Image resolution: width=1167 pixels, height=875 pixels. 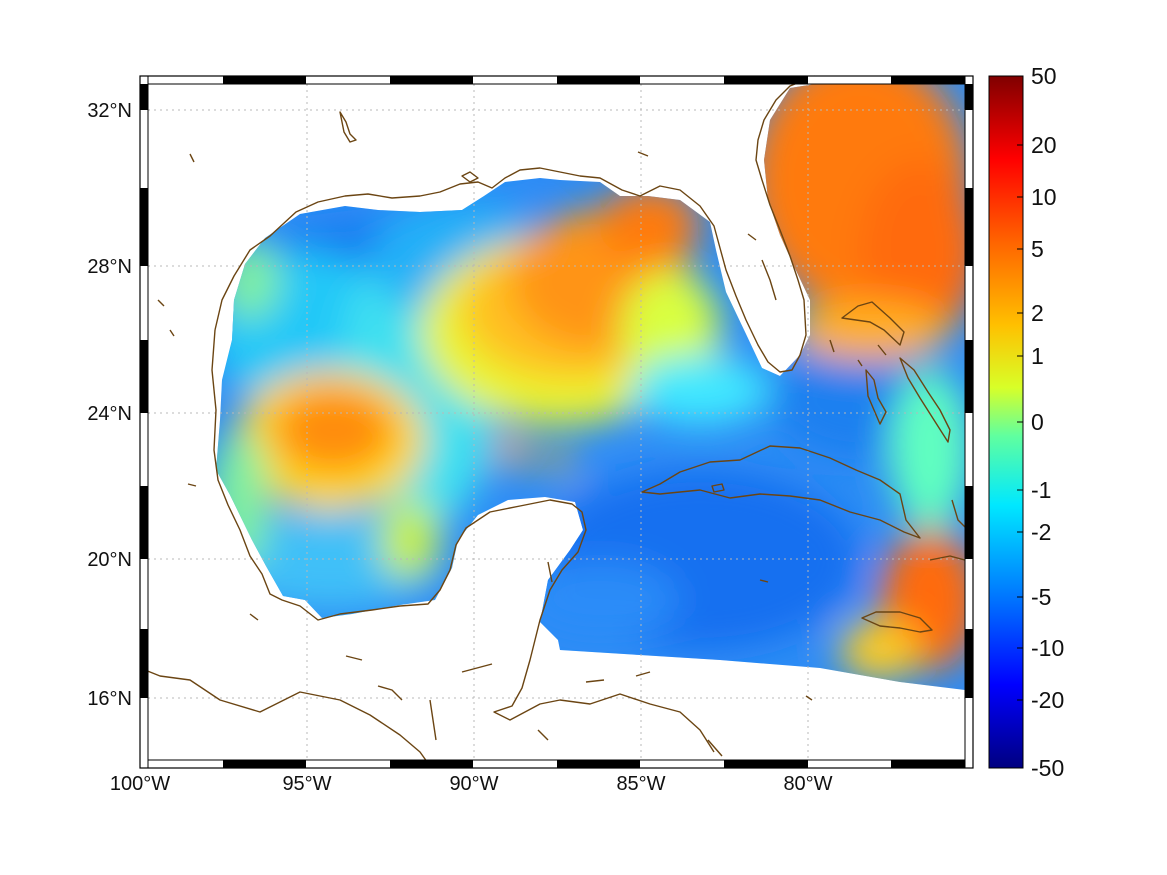 What do you see at coordinates (1047, 700) in the screenshot?
I see `colorbar-tick: -20` at bounding box center [1047, 700].